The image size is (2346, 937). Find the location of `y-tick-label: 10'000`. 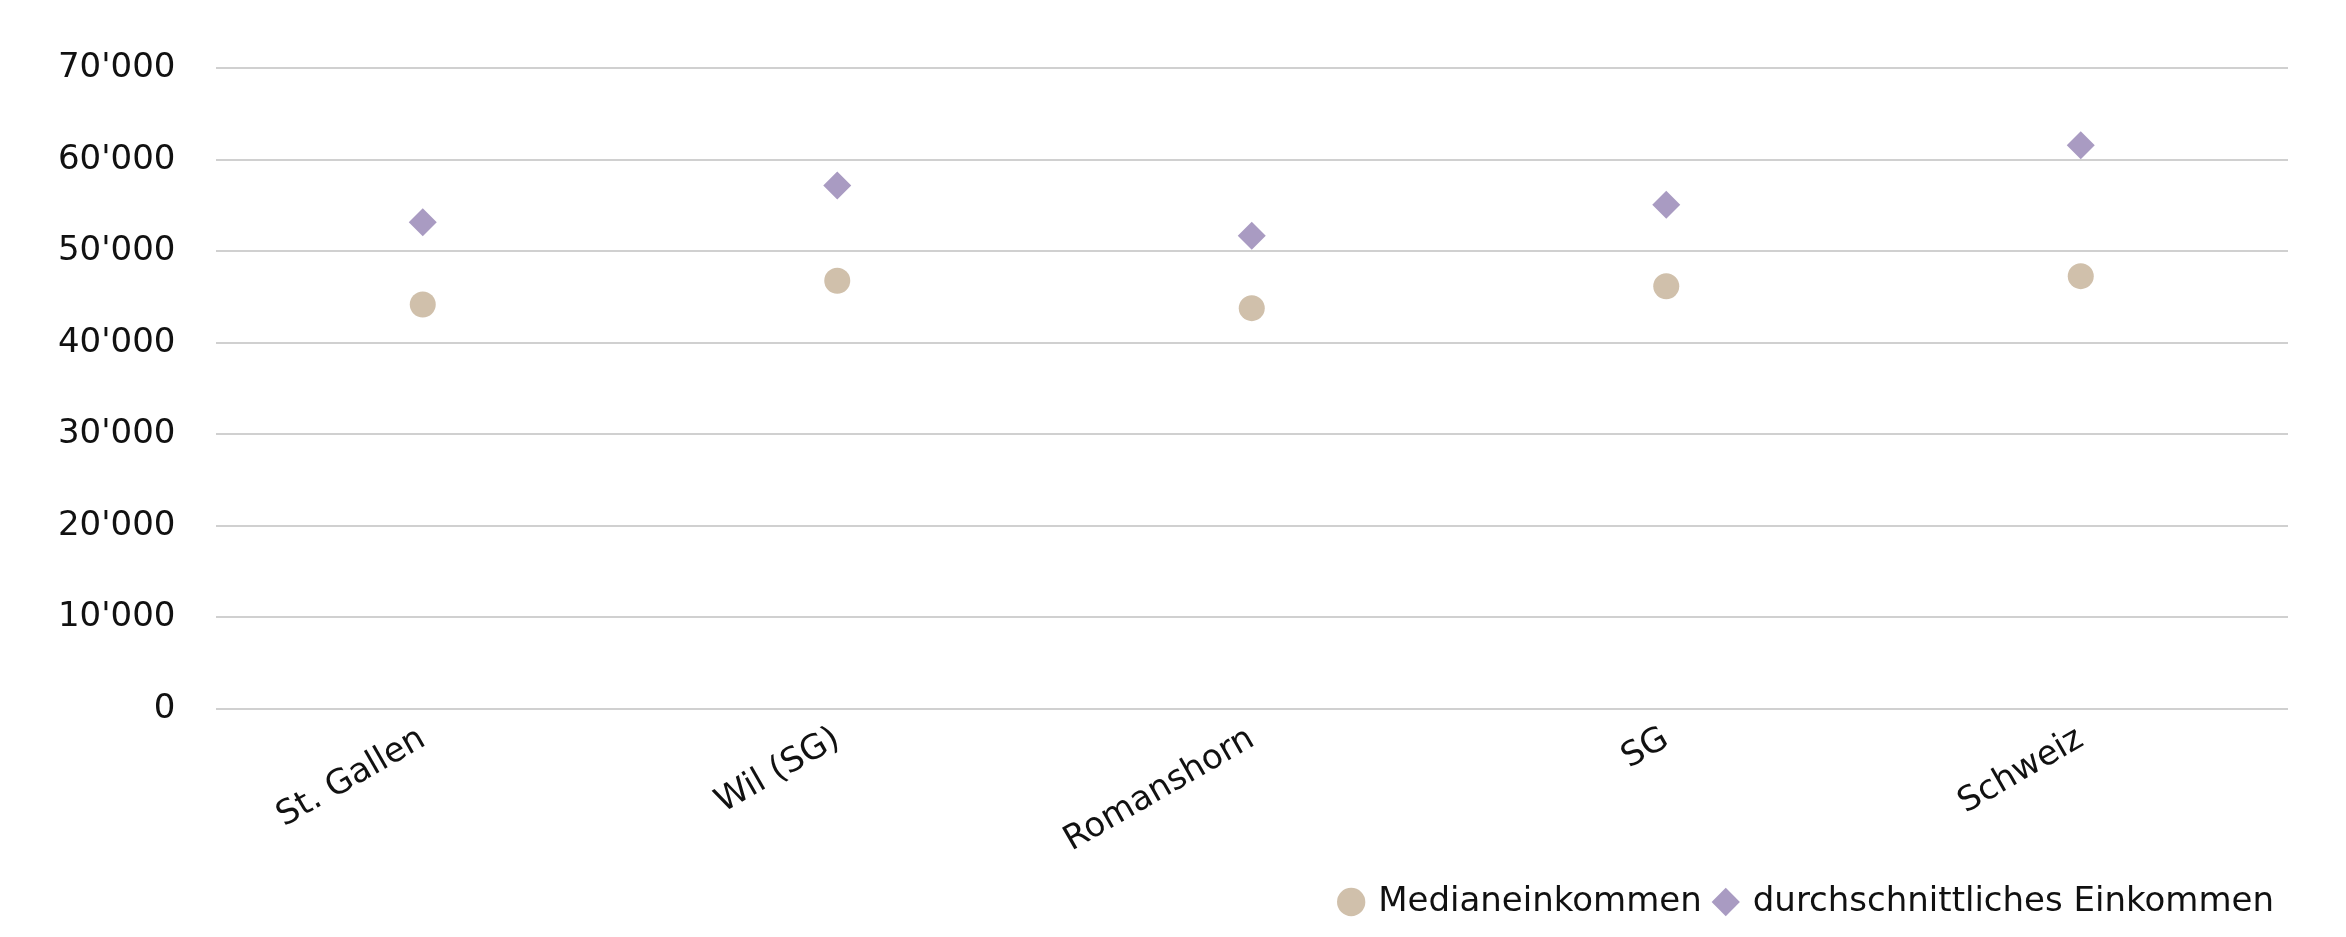

y-tick-label: 10'000 is located at coordinates (116, 614).